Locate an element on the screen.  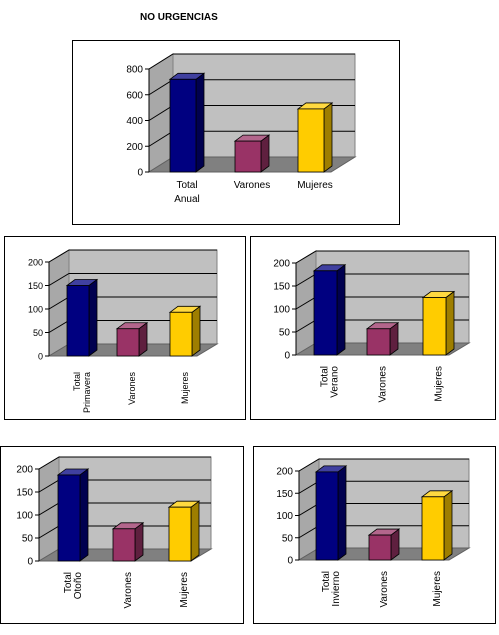
bar-chart-autumn: 0 50 100 150 200 Total Otoño Varones Mujeres is located at coordinates (114, 532).